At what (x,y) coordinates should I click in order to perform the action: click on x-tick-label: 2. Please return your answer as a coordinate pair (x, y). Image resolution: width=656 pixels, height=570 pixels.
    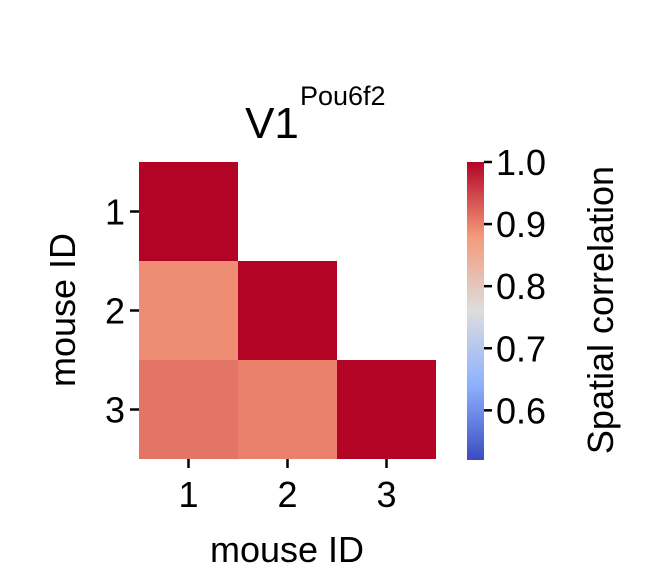
    Looking at the image, I should click on (287, 494).